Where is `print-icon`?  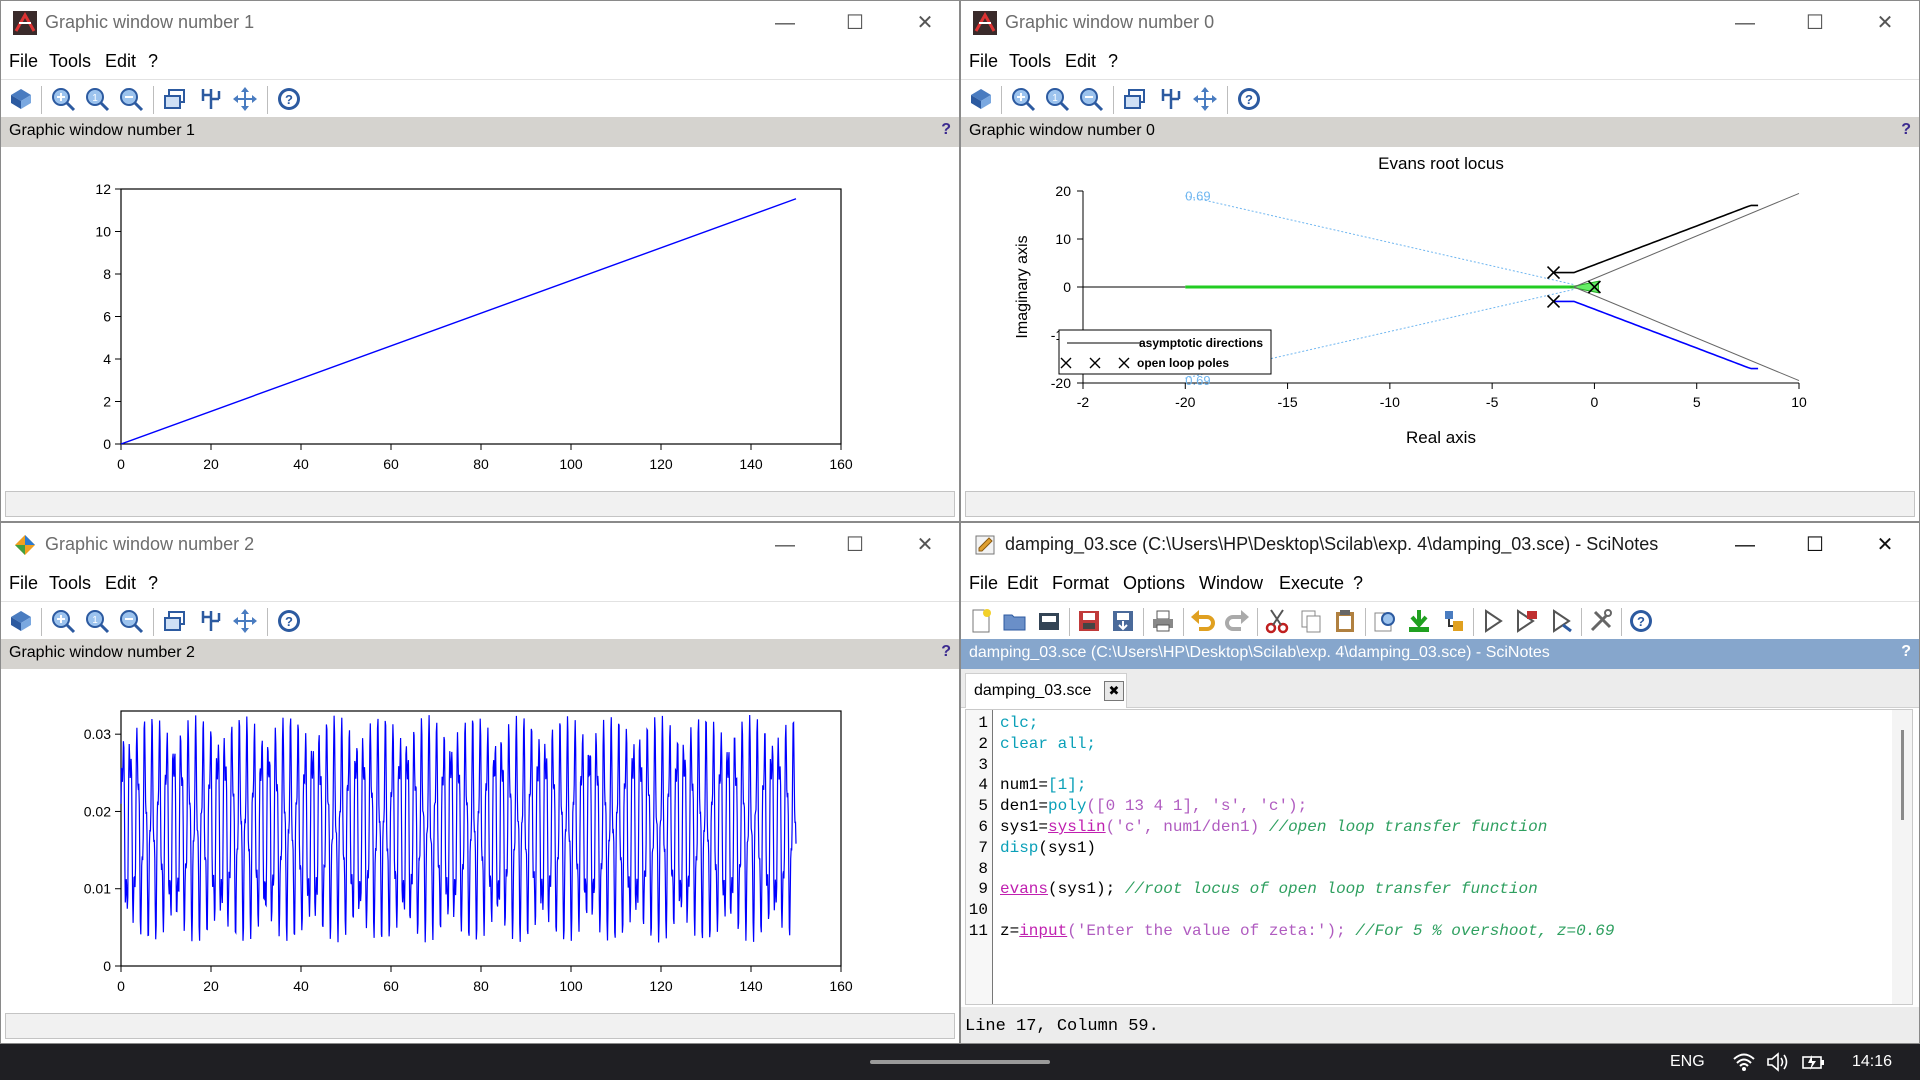
print-icon is located at coordinates (1163, 621).